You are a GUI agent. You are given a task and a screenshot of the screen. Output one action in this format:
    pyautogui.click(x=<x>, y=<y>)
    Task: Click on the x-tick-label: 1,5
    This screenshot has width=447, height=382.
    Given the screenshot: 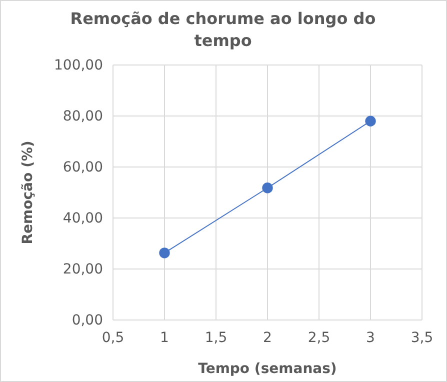 What is the action you would take?
    pyautogui.click(x=216, y=338)
    